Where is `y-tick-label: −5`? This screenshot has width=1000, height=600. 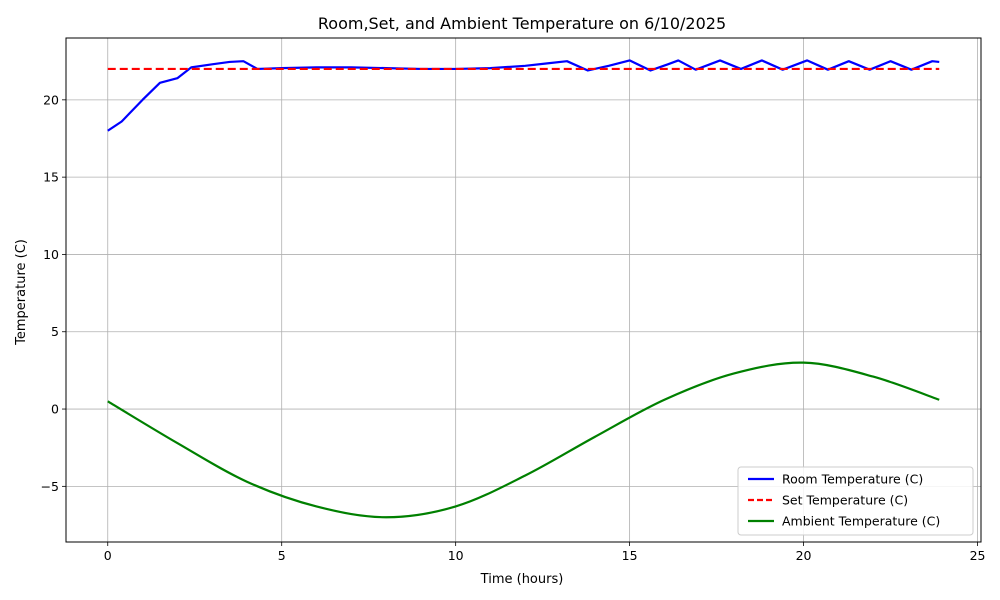
y-tick-label: −5 is located at coordinates (50, 486).